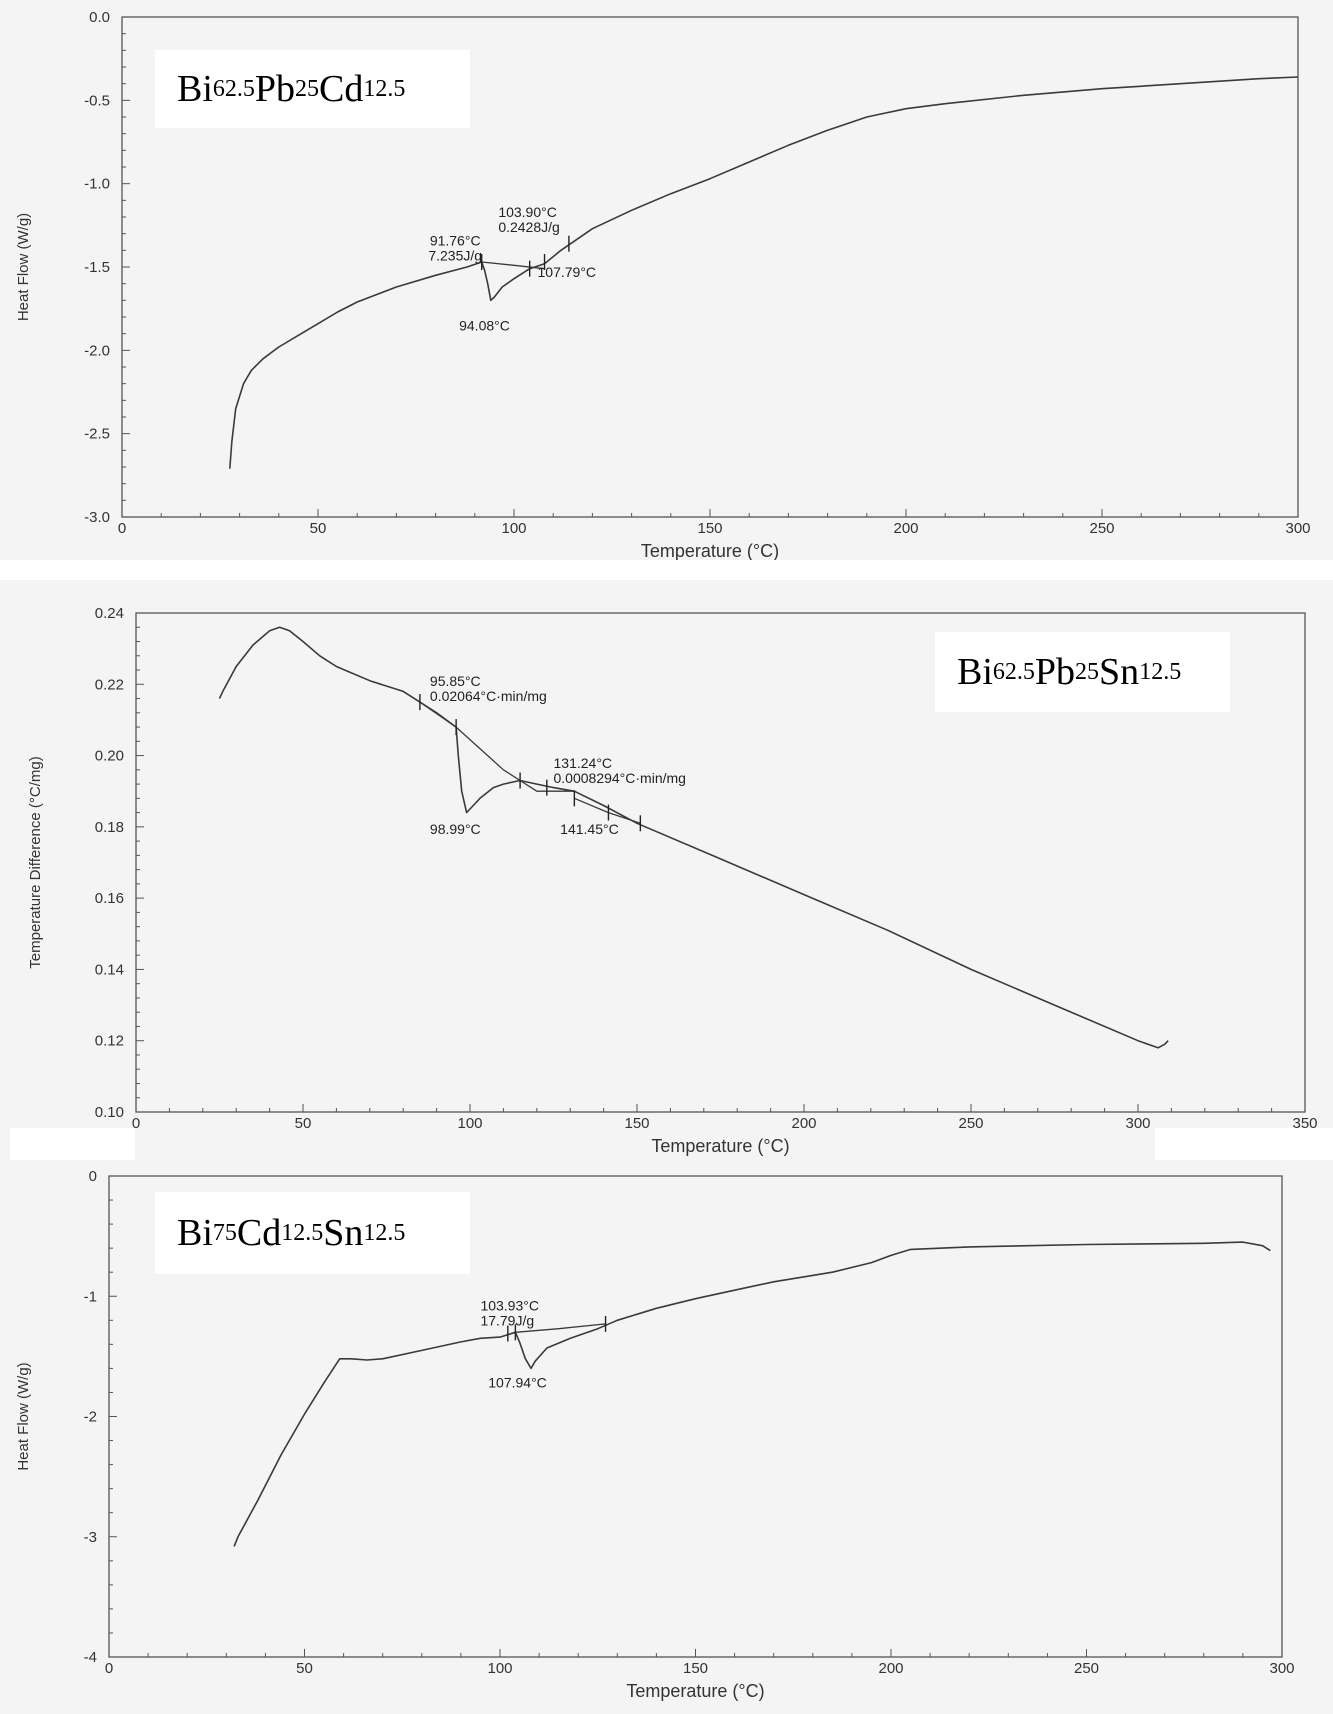 The width and height of the screenshot is (1333, 1714). I want to click on annotation-line: 107.79°C, so click(567, 272).